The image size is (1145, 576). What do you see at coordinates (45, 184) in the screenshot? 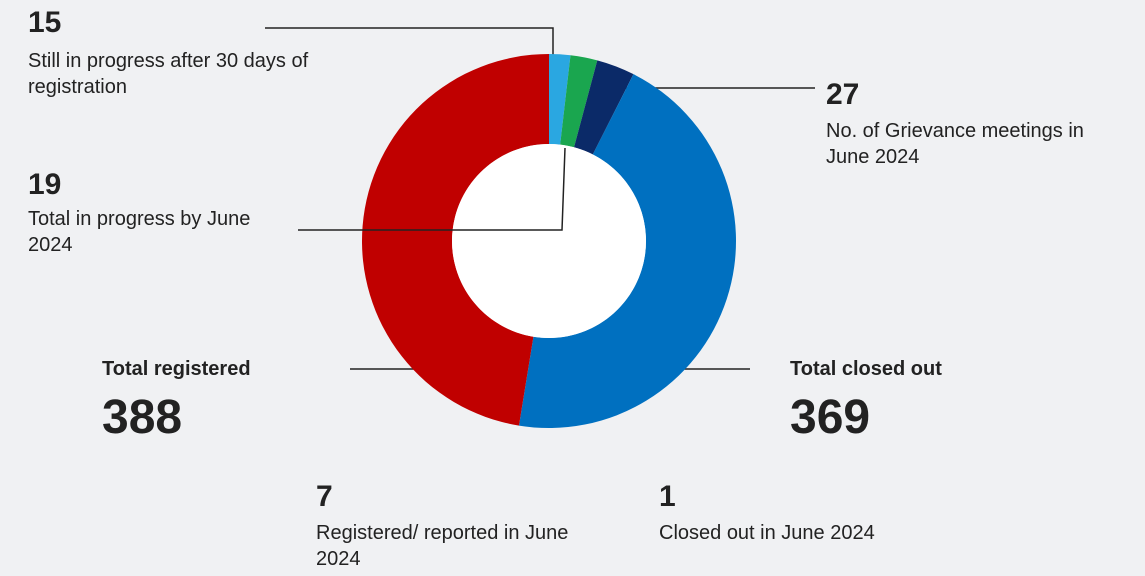
I see `value-label: 19` at bounding box center [45, 184].